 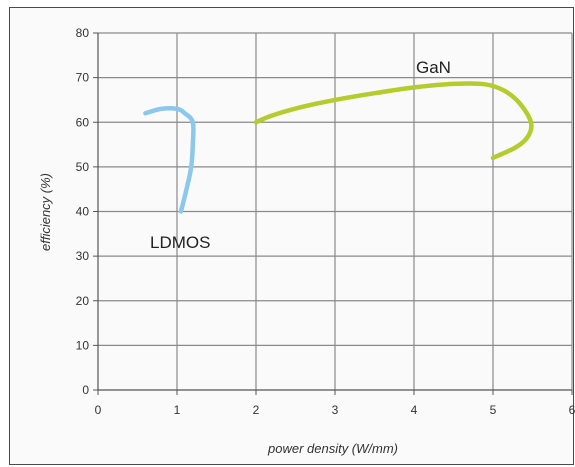 I want to click on x-tick-label: 5, so click(x=493, y=410).